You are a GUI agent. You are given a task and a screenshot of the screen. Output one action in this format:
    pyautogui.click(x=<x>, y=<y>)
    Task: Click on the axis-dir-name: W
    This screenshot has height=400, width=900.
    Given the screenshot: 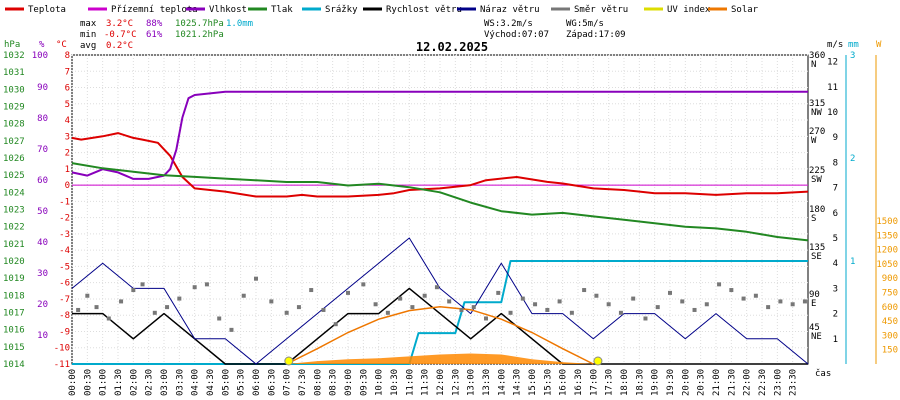 What is the action you would take?
    pyautogui.click(x=814, y=141)
    